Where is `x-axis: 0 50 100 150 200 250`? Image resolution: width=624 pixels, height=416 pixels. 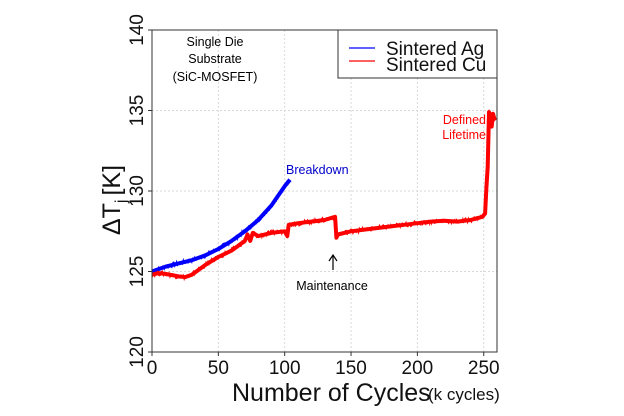 x-axis: 0 50 100 150 200 250 is located at coordinates (323, 365).